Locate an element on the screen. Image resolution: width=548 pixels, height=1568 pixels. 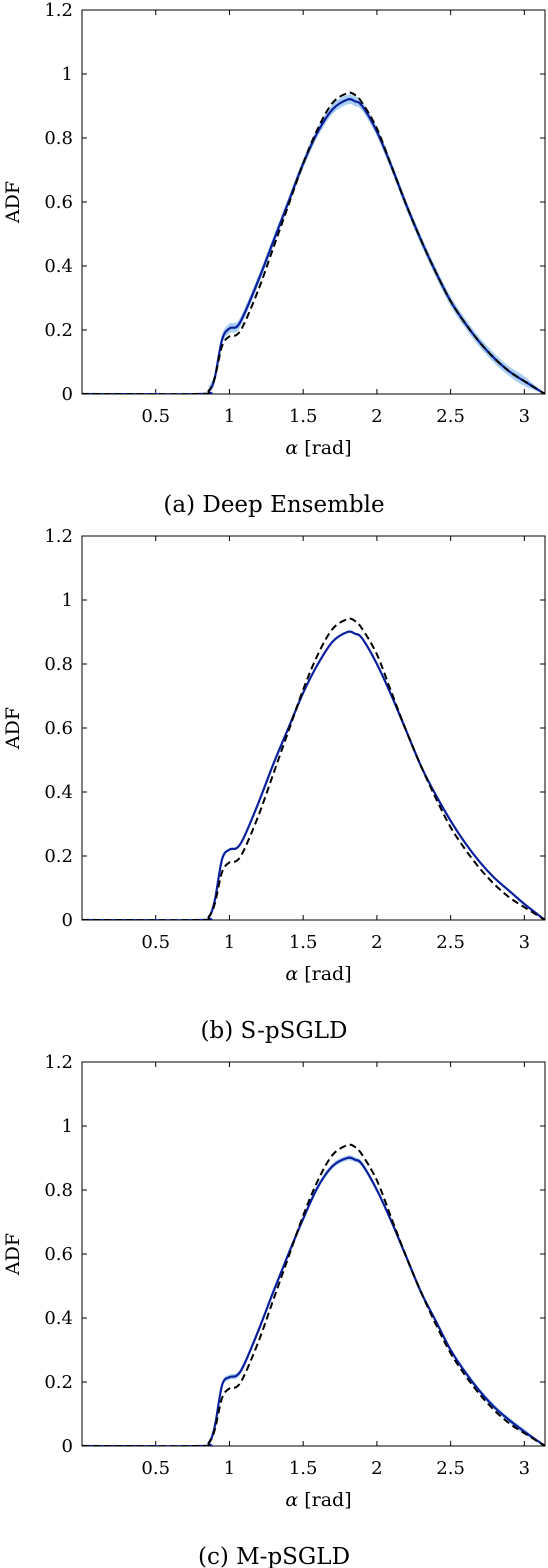
panel-caption: (a) Deep Ensemble is located at coordinates (273, 505).